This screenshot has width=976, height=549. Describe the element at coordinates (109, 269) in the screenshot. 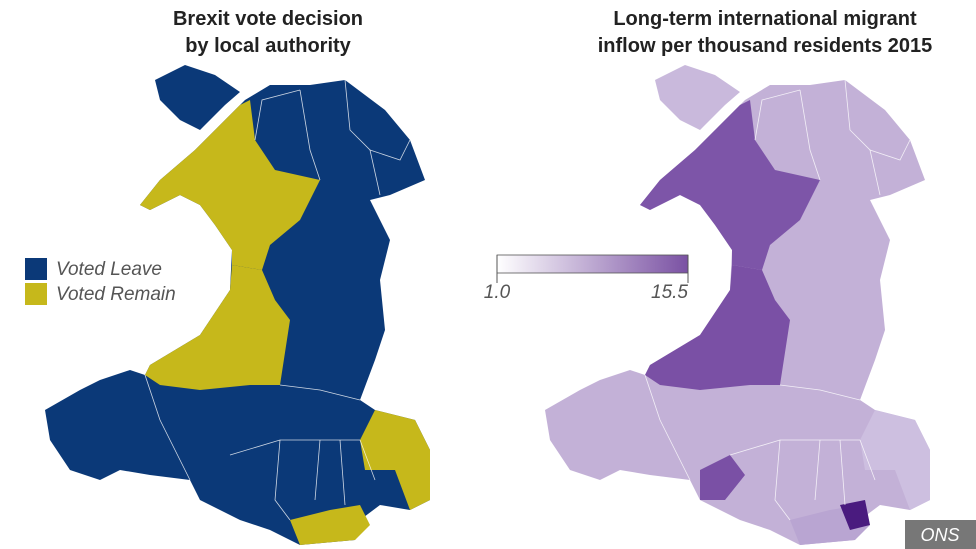

I see `legend-label: Voted Leave` at that location.